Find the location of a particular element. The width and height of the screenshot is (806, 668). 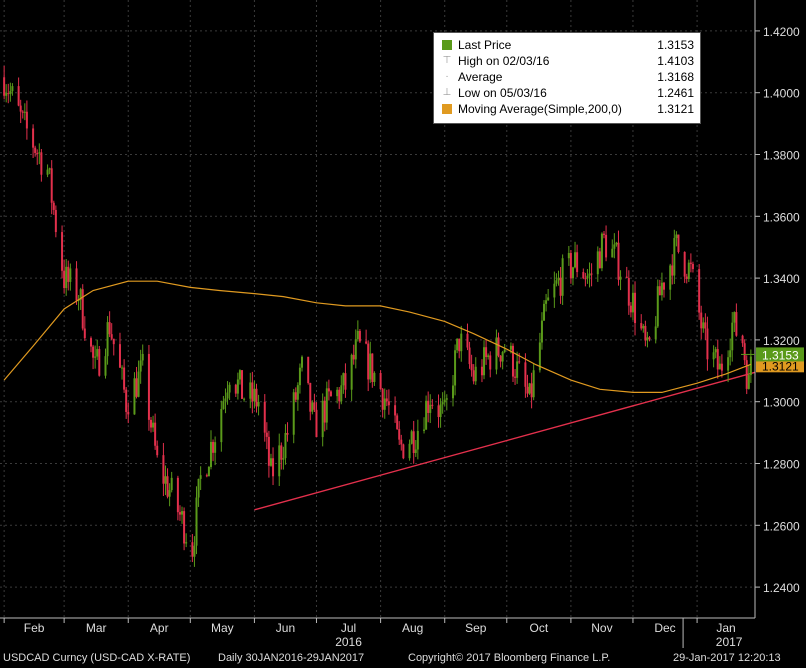

average-marker-icon: · is located at coordinates (447, 76).